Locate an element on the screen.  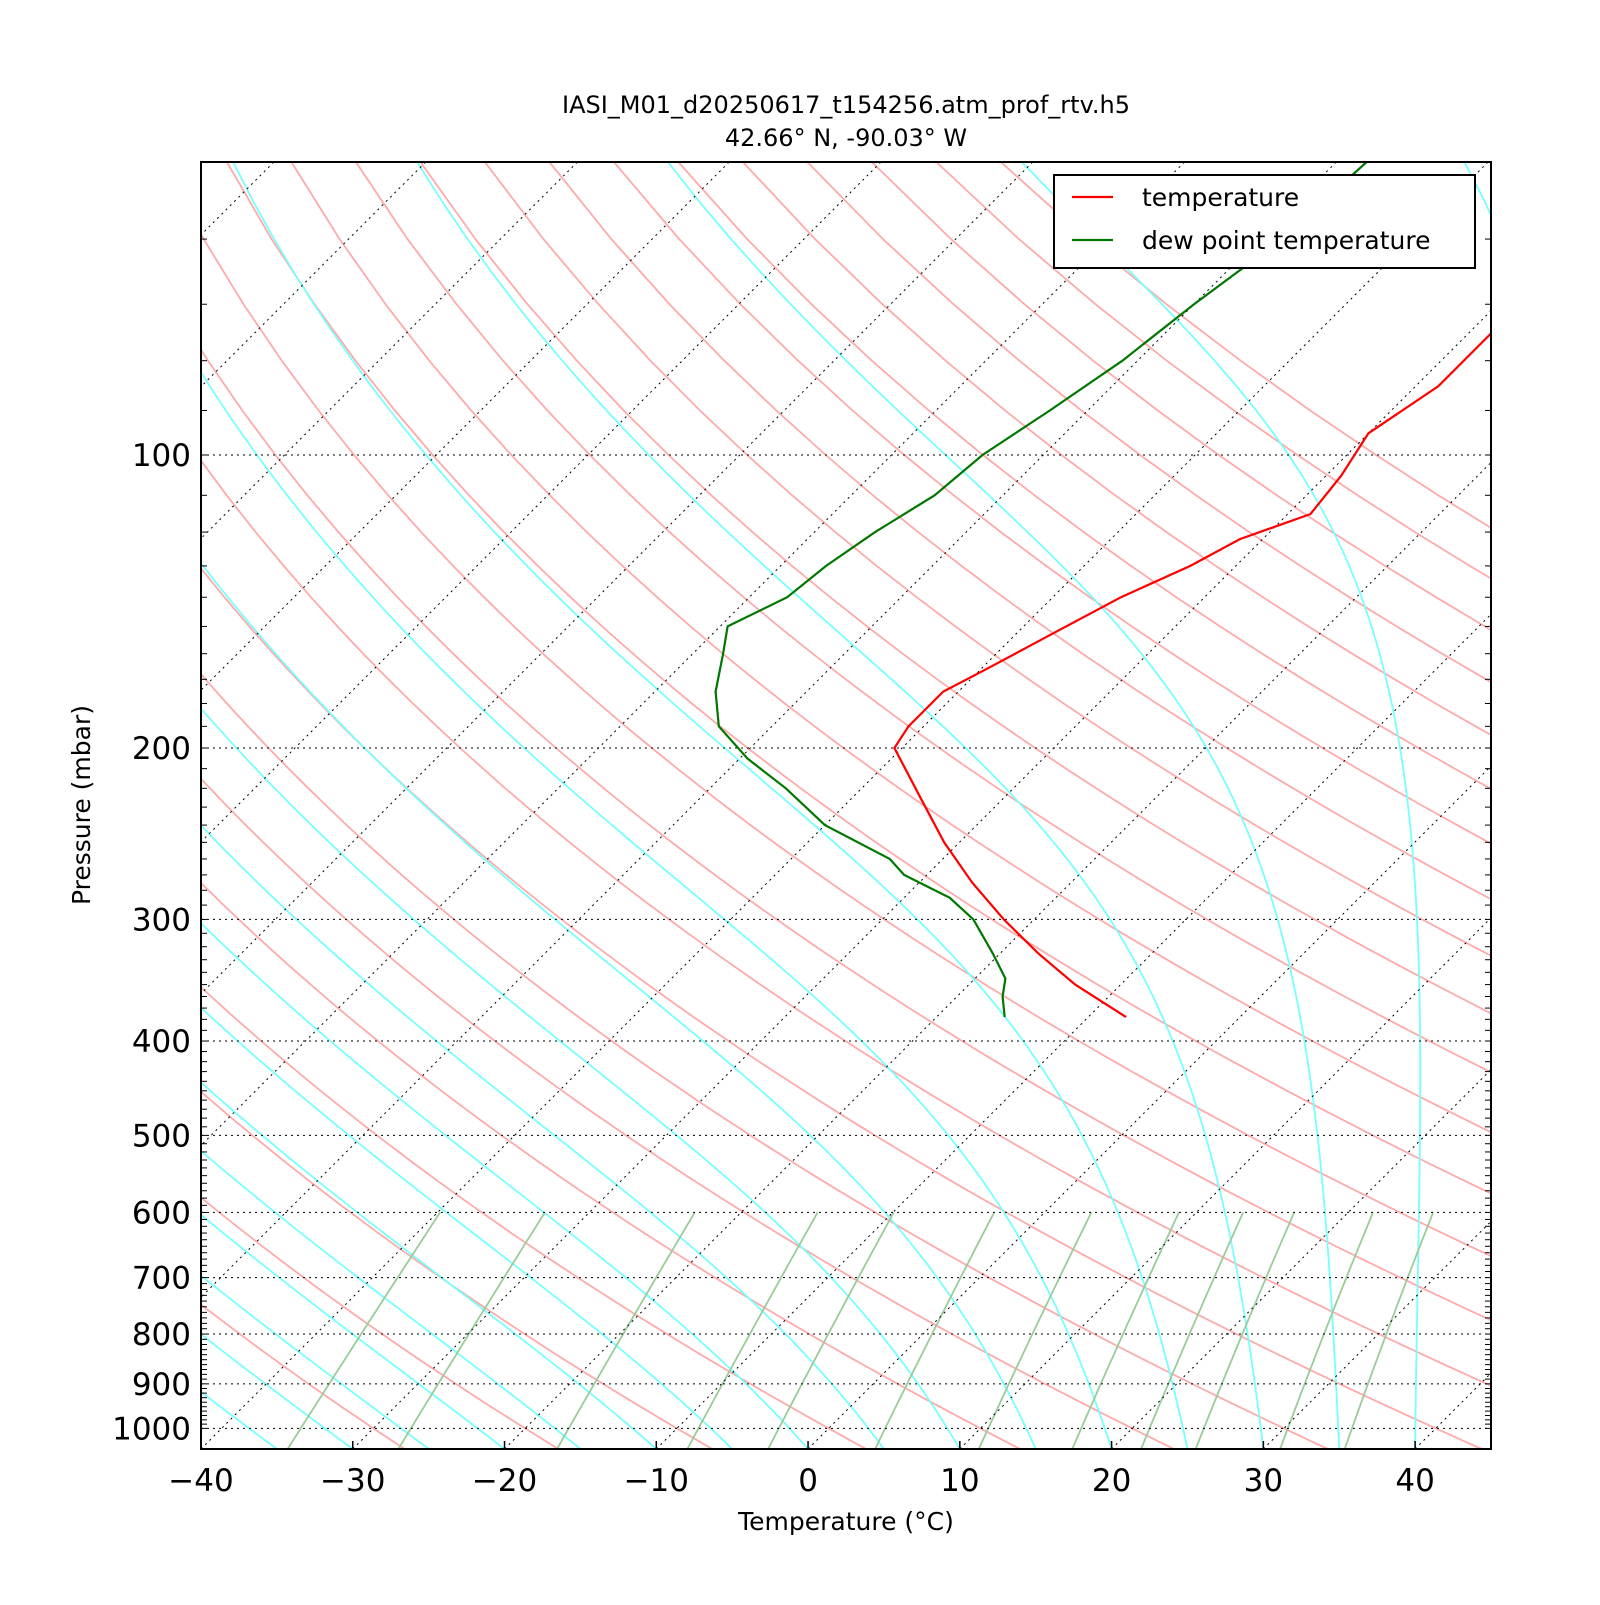
x-tick-label: −10 is located at coordinates (656, 1481).